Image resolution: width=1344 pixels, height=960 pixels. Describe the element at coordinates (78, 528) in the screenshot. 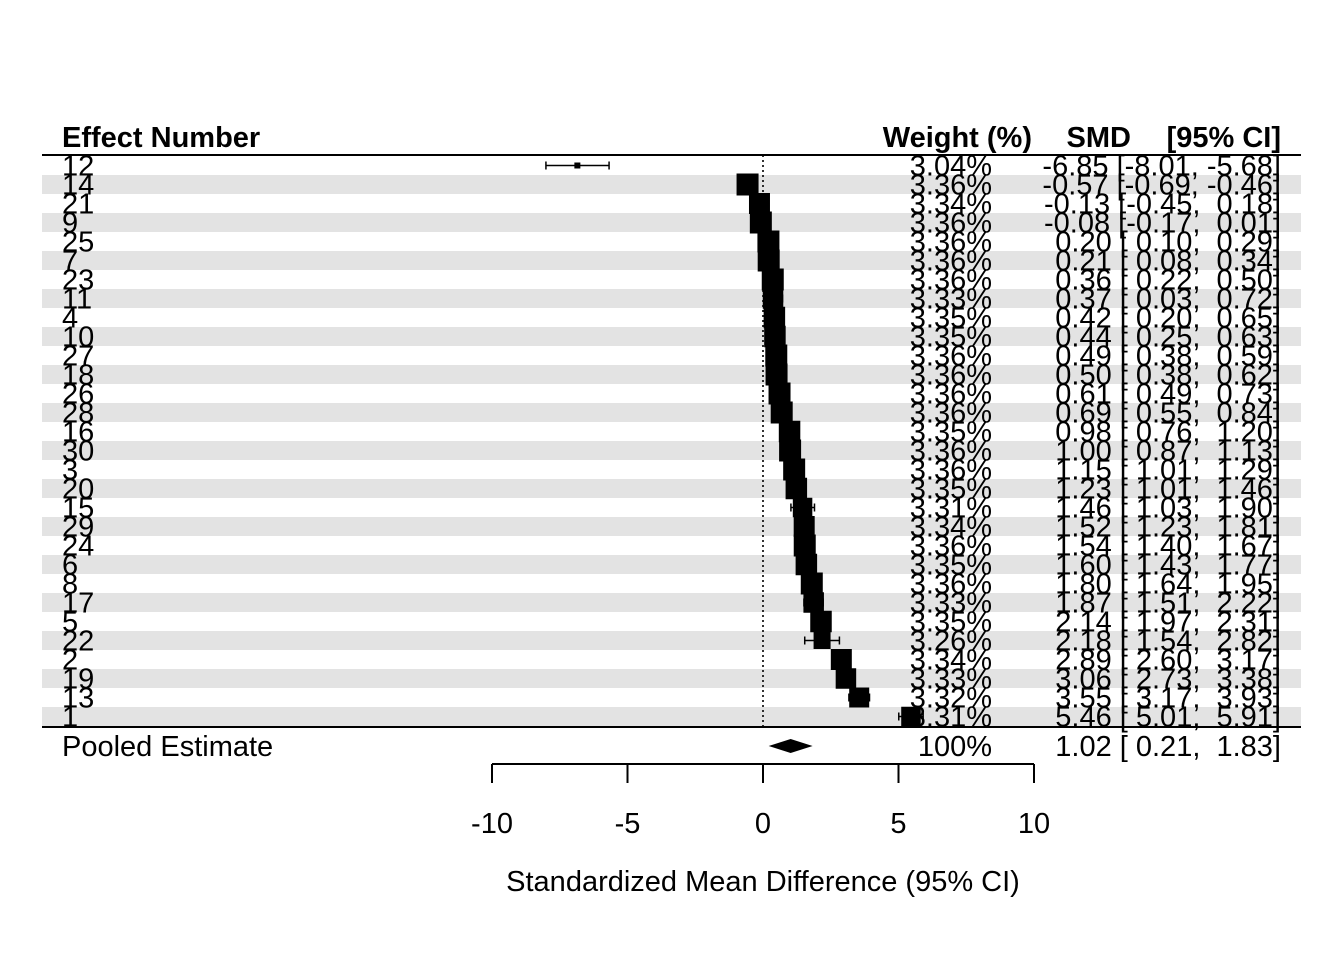

I see `study-label: 29` at that location.